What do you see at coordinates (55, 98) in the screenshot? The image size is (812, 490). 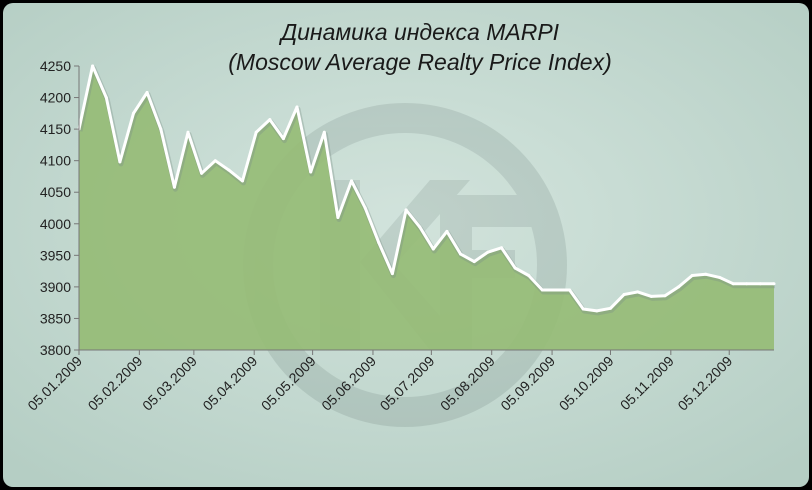 I see `y-tick-label: 4200` at bounding box center [55, 98].